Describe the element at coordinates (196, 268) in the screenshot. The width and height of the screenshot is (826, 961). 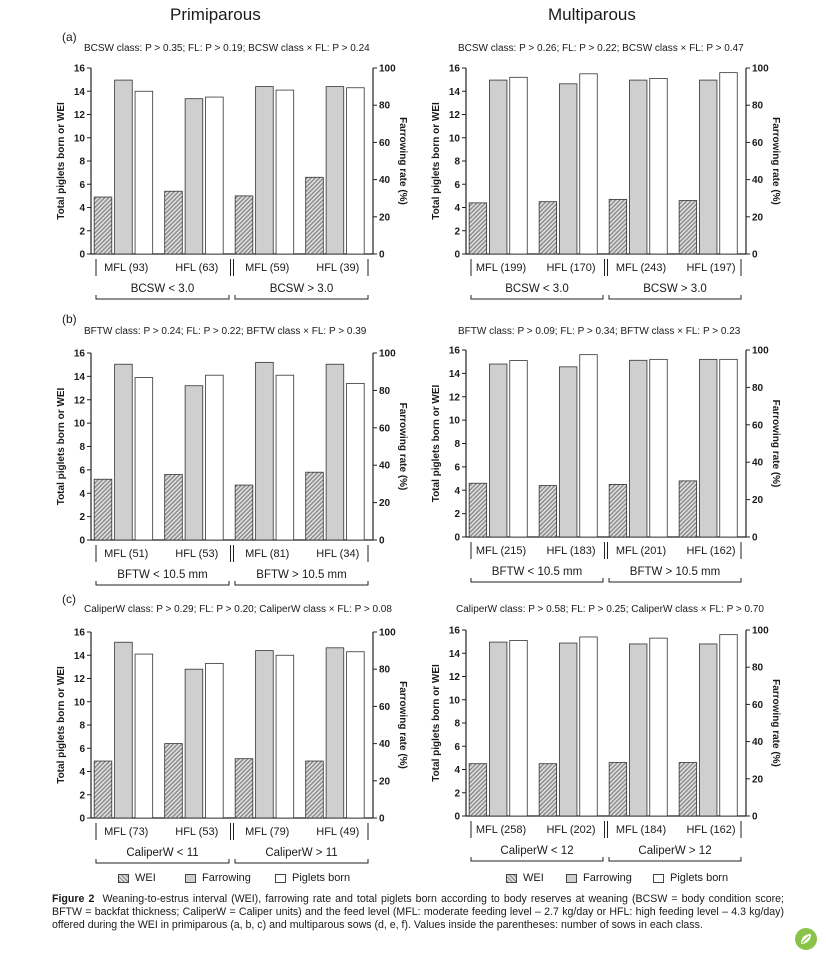
I see `category-label-a-2: HFL (63)` at that location.